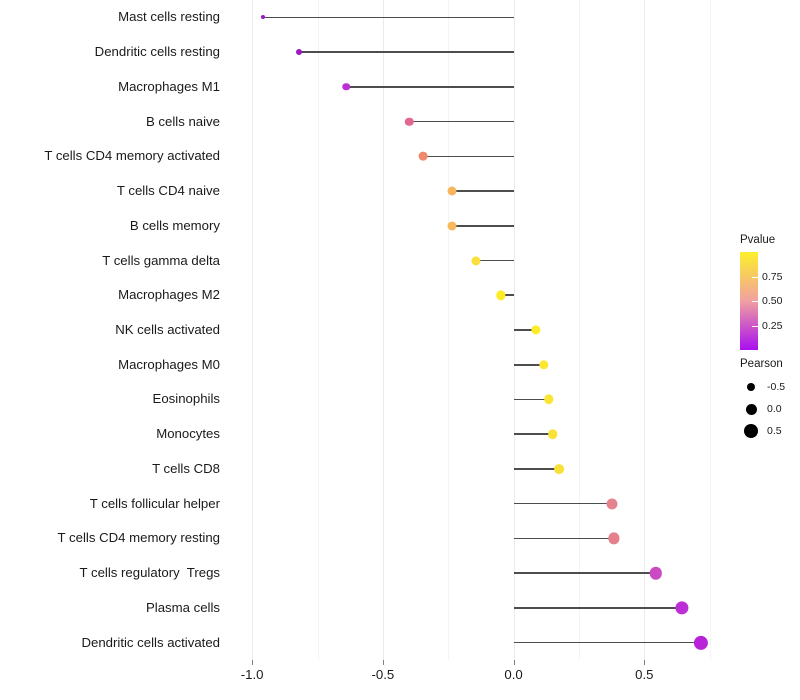  Describe the element at coordinates (154, 503) in the screenshot. I see `y-axis-label: T cells follicular helper` at that location.